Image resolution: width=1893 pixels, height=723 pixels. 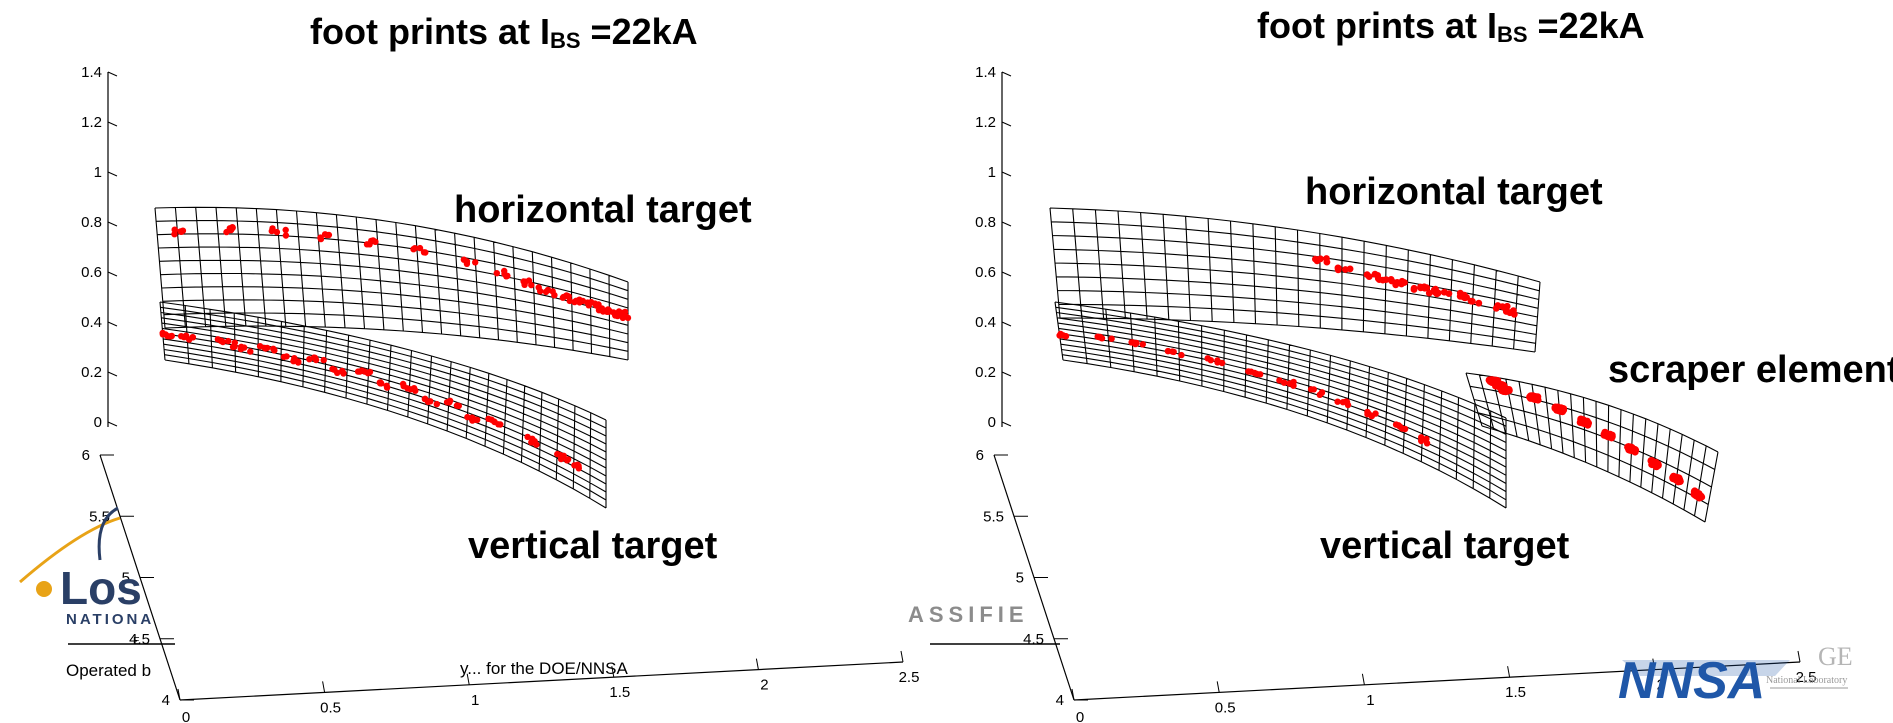 I want to click on z-tick-label: 0.4, so click(x=985, y=322).